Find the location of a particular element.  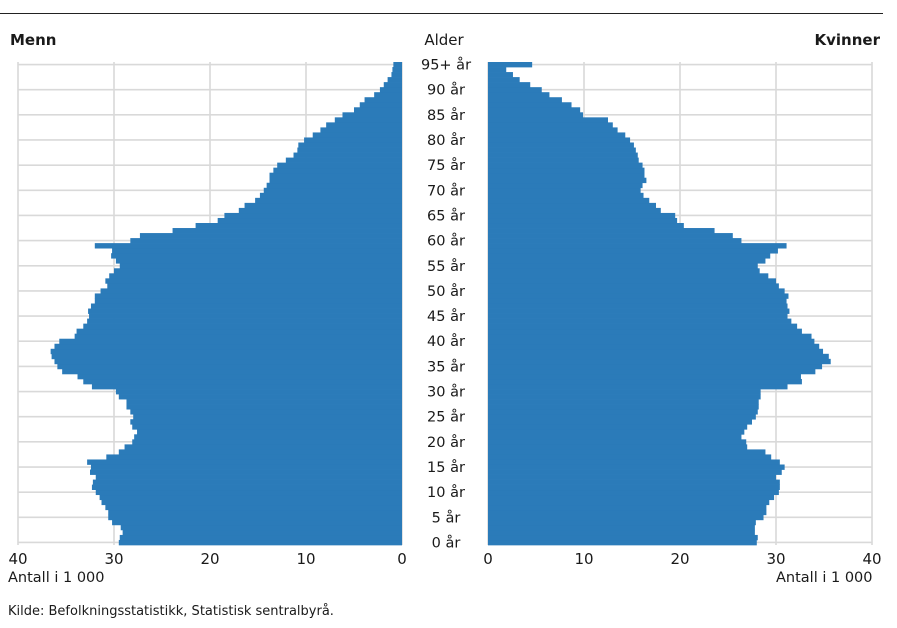

age-tick-label: 20 år is located at coordinates (446, 442).